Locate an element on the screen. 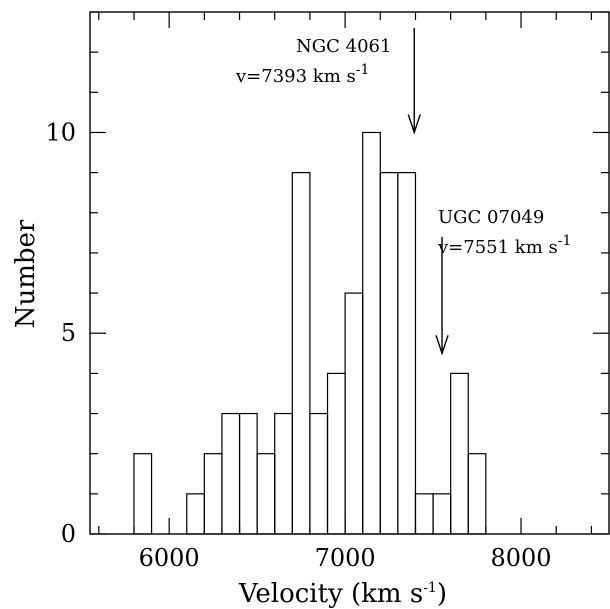 The image size is (610, 609). annotation-velocity: v=7551 km s-1 is located at coordinates (504, 245).